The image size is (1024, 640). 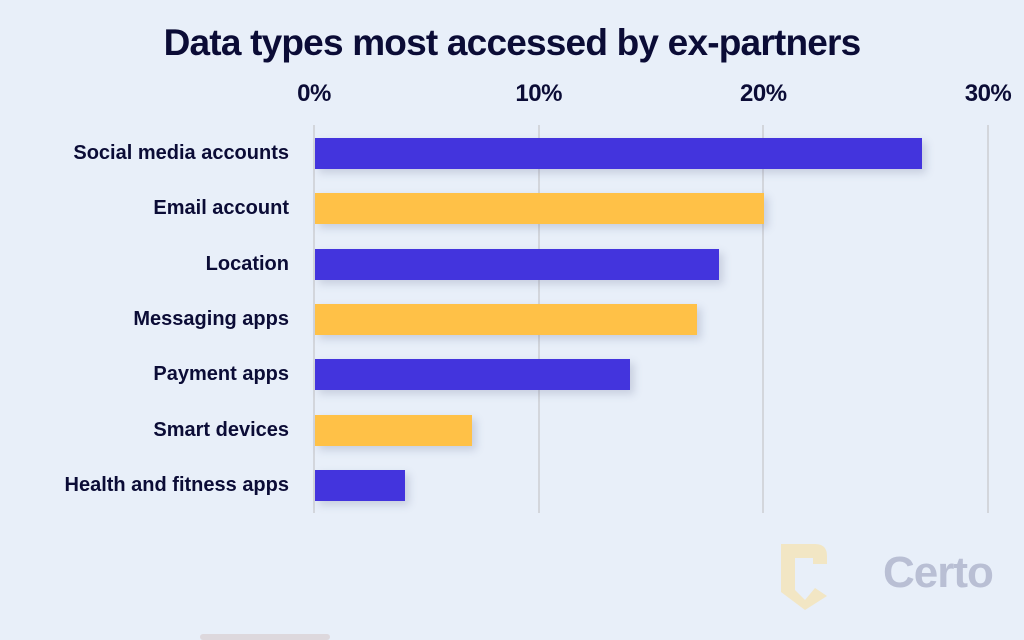 What do you see at coordinates (763, 93) in the screenshot?
I see `x-tick-label: 20%` at bounding box center [763, 93].